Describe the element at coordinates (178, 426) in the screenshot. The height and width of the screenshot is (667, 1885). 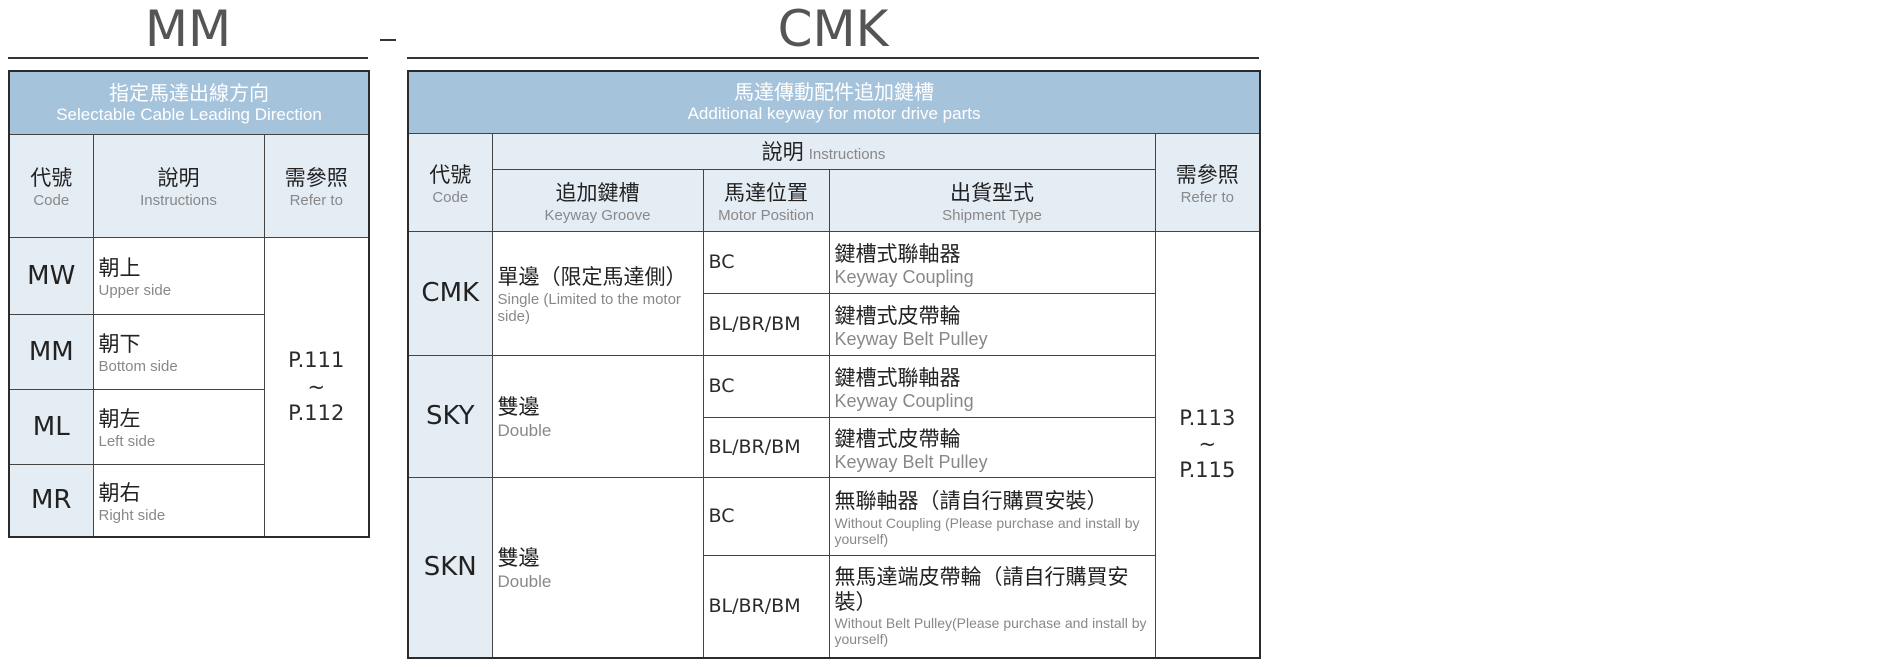
I see `desc-cell: 朝左 Left side` at that location.